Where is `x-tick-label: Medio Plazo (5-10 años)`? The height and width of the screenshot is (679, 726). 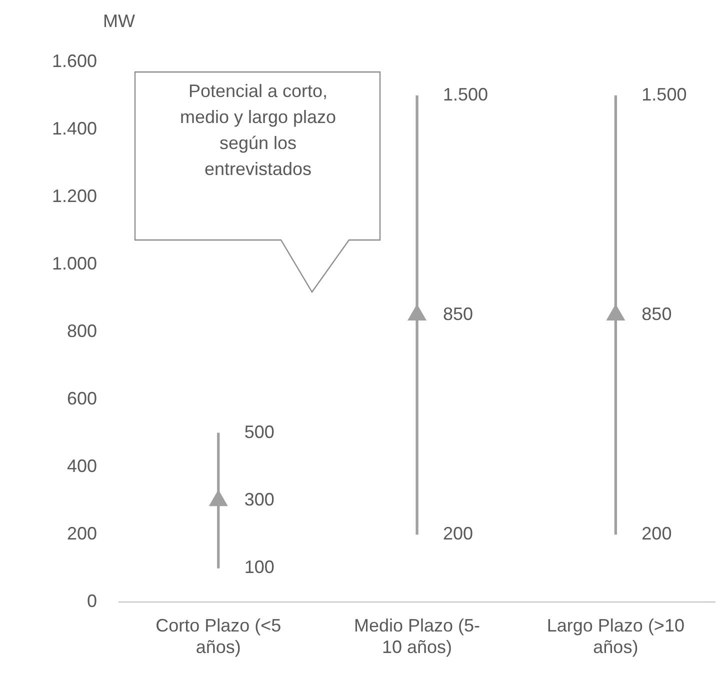
x-tick-label: Medio Plazo (5-10 años) is located at coordinates (417, 637).